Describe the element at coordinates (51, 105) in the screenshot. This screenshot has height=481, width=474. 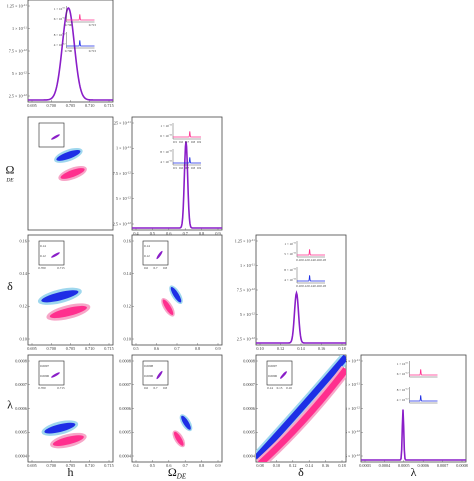
I see `diag-h-x-ticklabel: 0.700` at that location.